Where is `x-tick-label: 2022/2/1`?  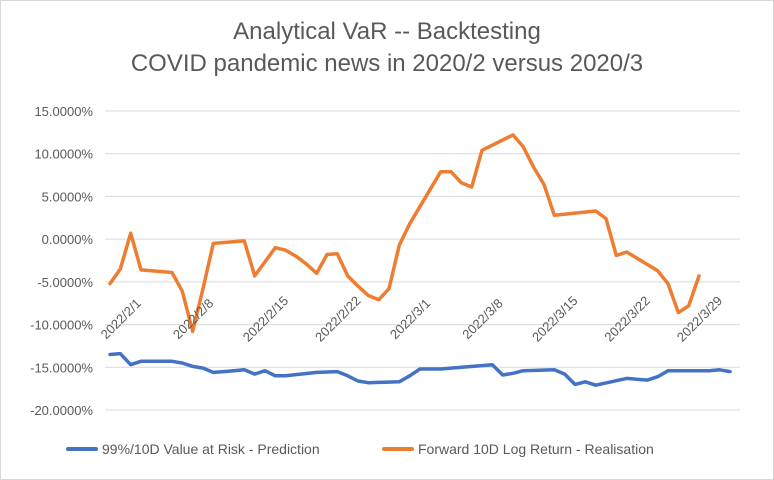 x-tick-label: 2022/2/1 is located at coordinates (121, 319).